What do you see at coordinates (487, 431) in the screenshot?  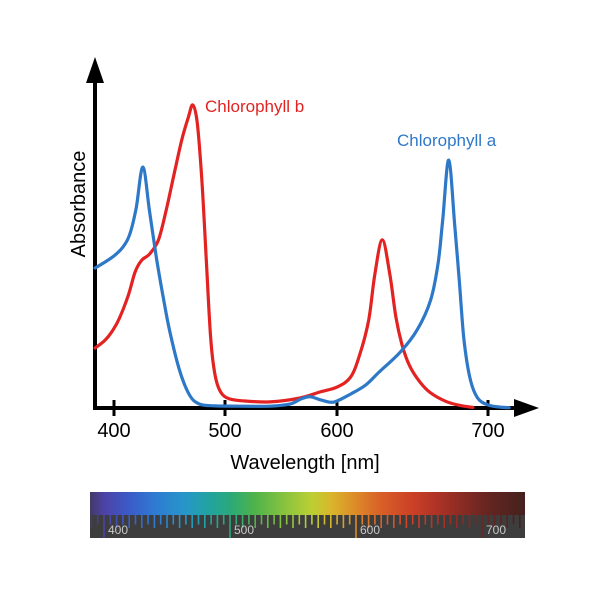 I see `x-tick-label: 700` at bounding box center [487, 431].